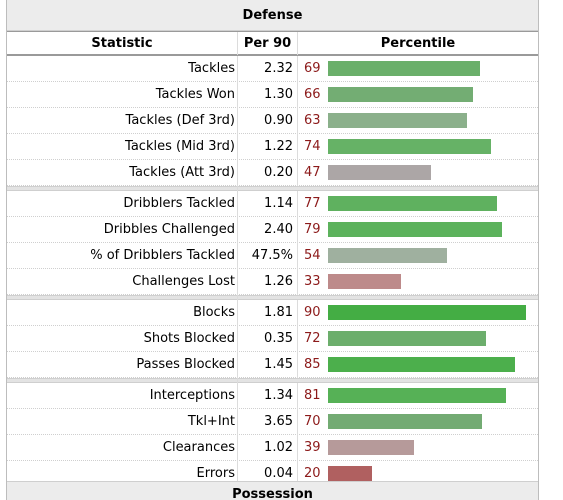 This screenshot has width=563, height=500. I want to click on percentile-value: 70, so click(312, 421).